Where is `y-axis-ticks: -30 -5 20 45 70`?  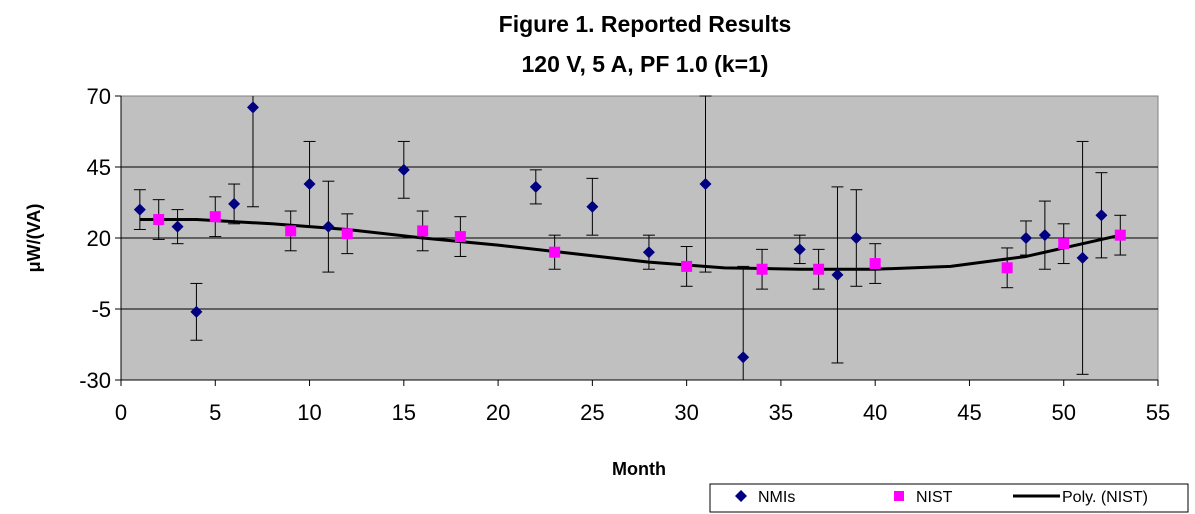
y-axis-ticks: -30 -5 20 45 70 is located at coordinates (100, 238).